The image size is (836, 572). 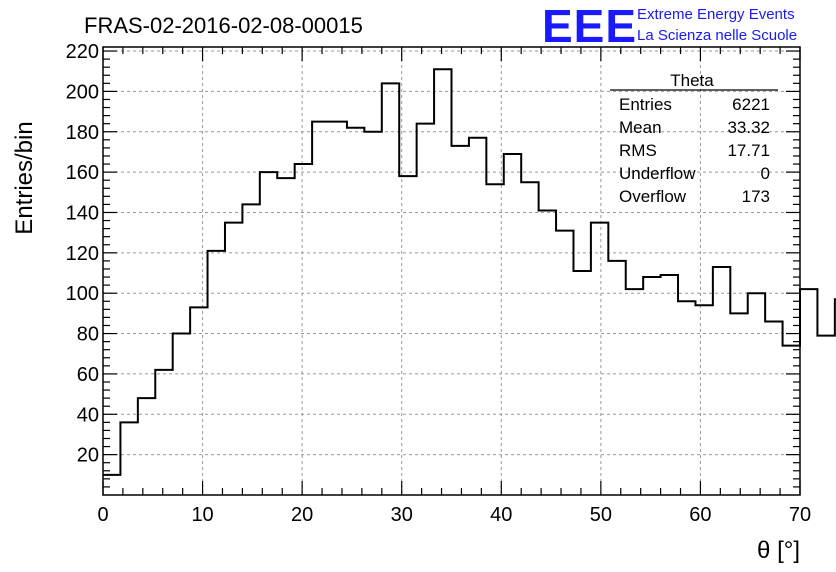 I want to click on eee-line2: La Scienza nelle Scuole, so click(x=717, y=35).